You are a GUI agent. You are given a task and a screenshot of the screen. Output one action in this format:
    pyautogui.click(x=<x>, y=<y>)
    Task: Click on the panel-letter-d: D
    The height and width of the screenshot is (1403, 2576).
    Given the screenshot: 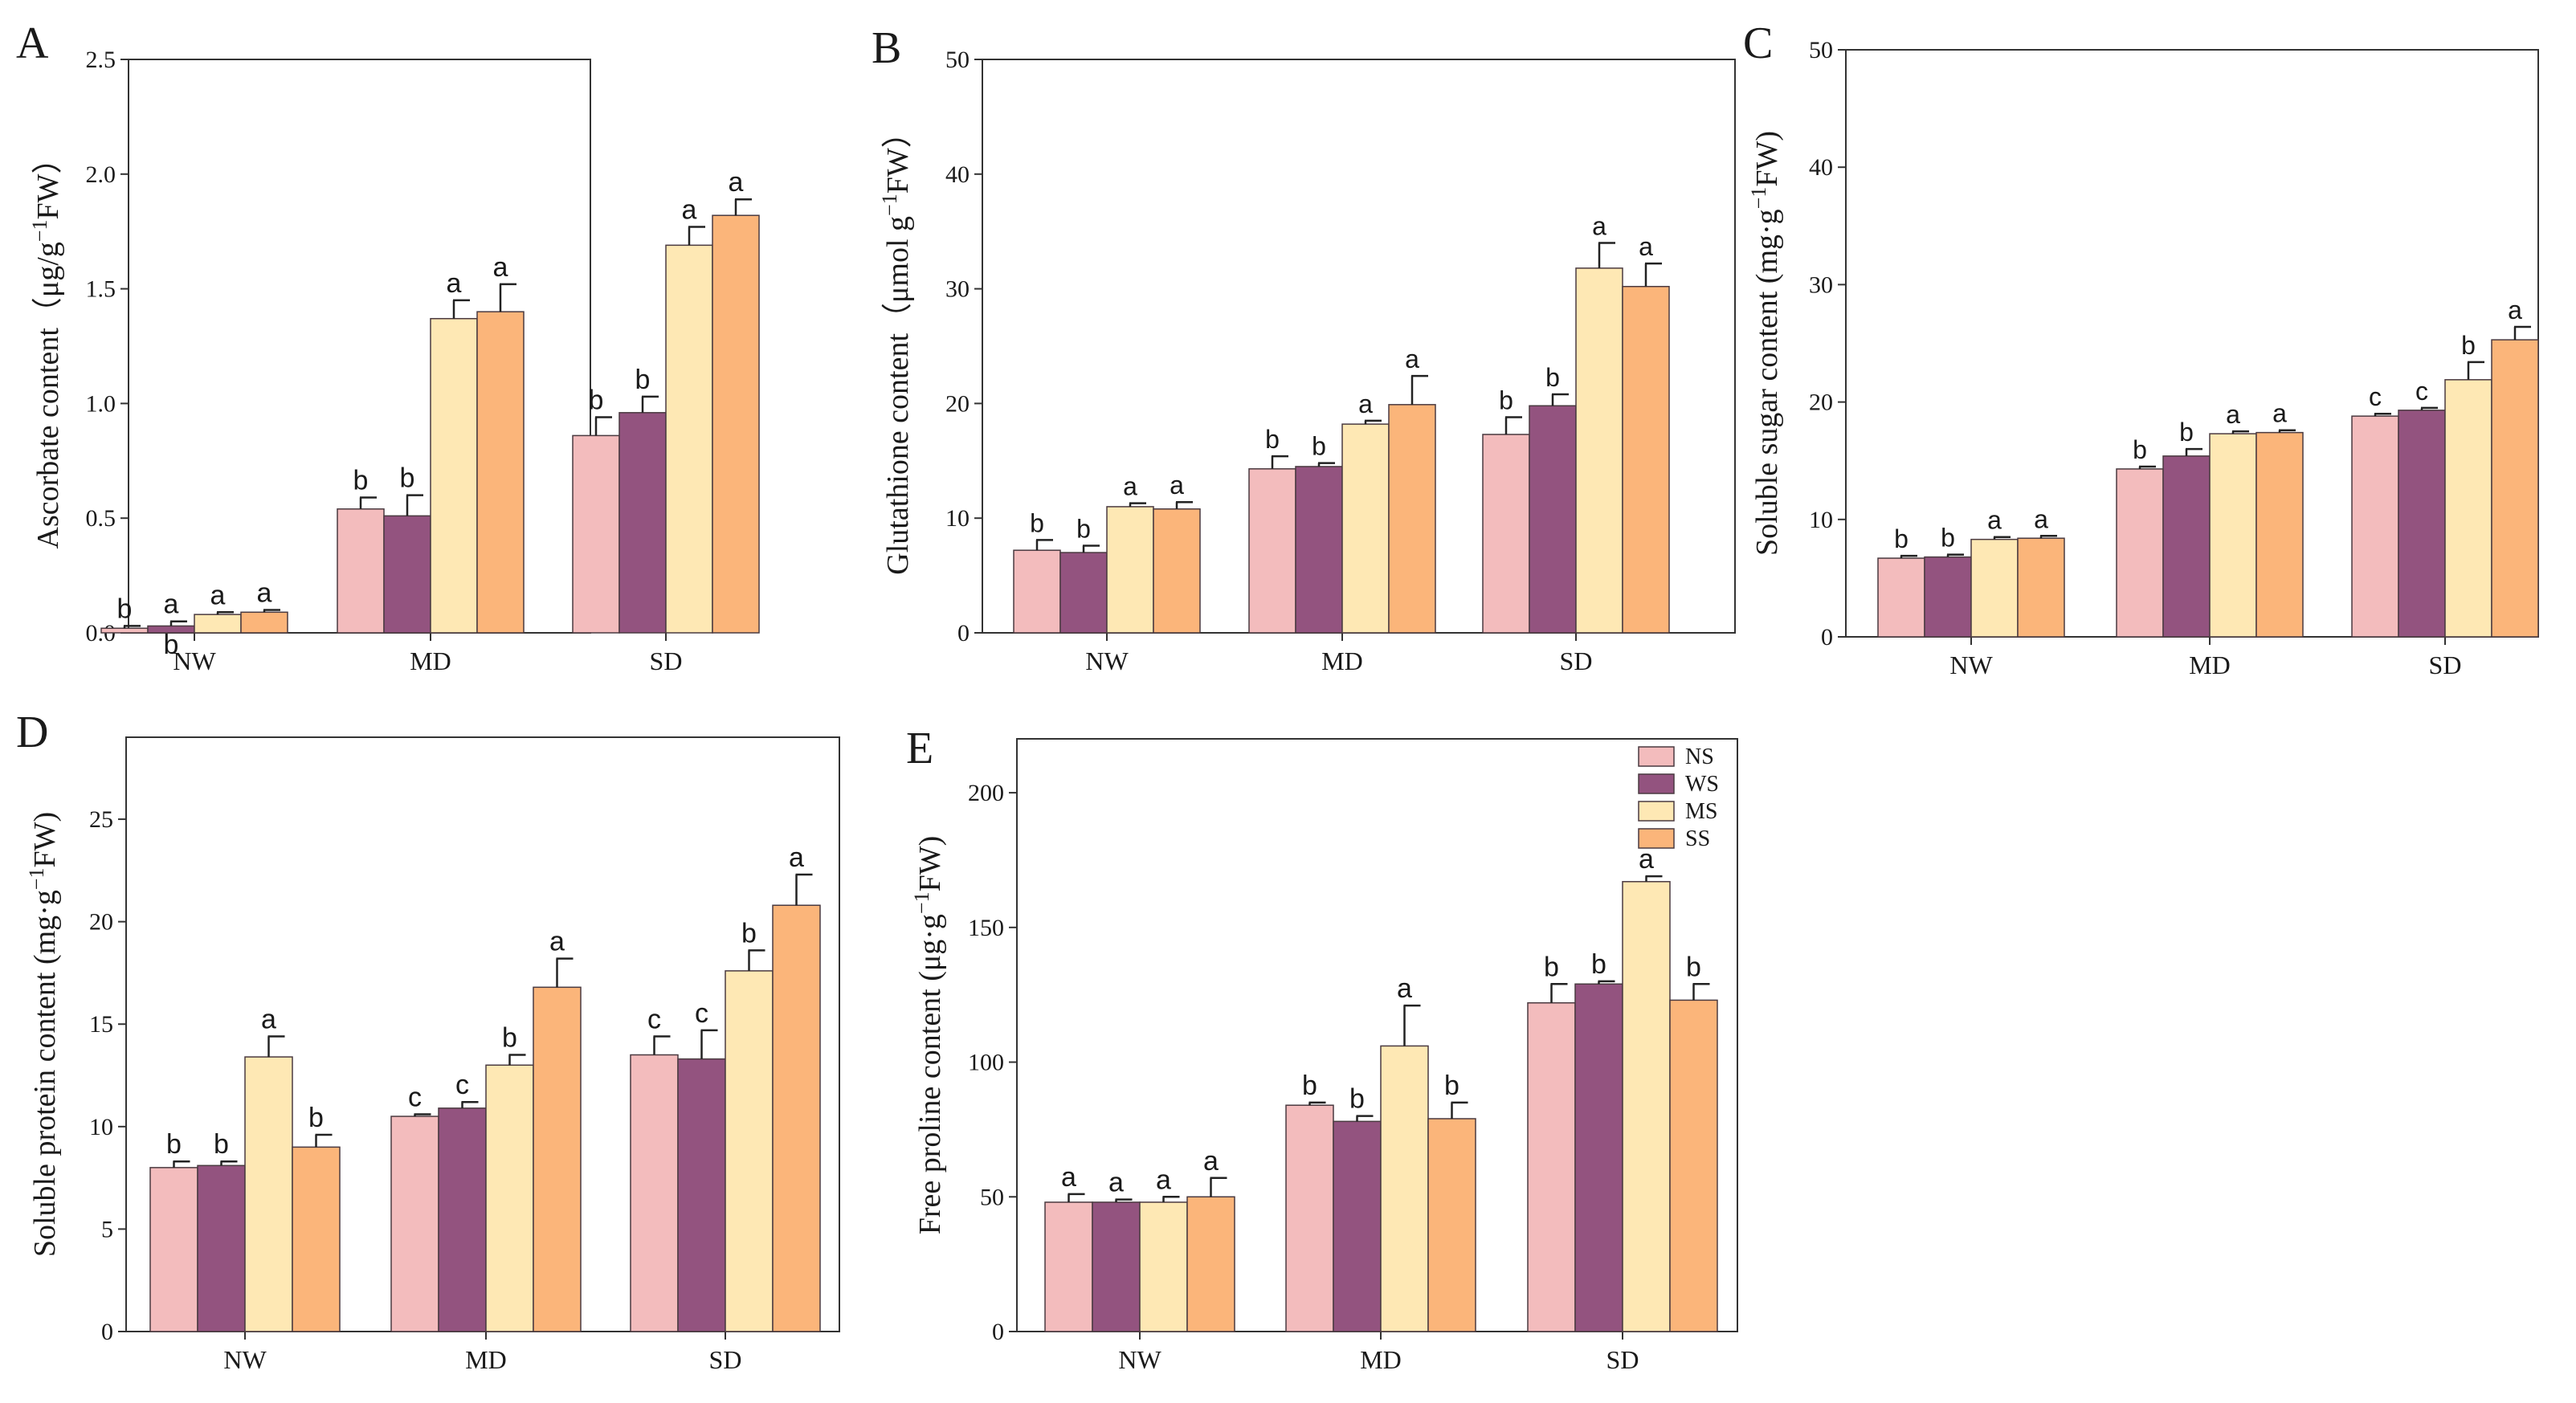 What is the action you would take?
    pyautogui.click(x=32, y=732)
    